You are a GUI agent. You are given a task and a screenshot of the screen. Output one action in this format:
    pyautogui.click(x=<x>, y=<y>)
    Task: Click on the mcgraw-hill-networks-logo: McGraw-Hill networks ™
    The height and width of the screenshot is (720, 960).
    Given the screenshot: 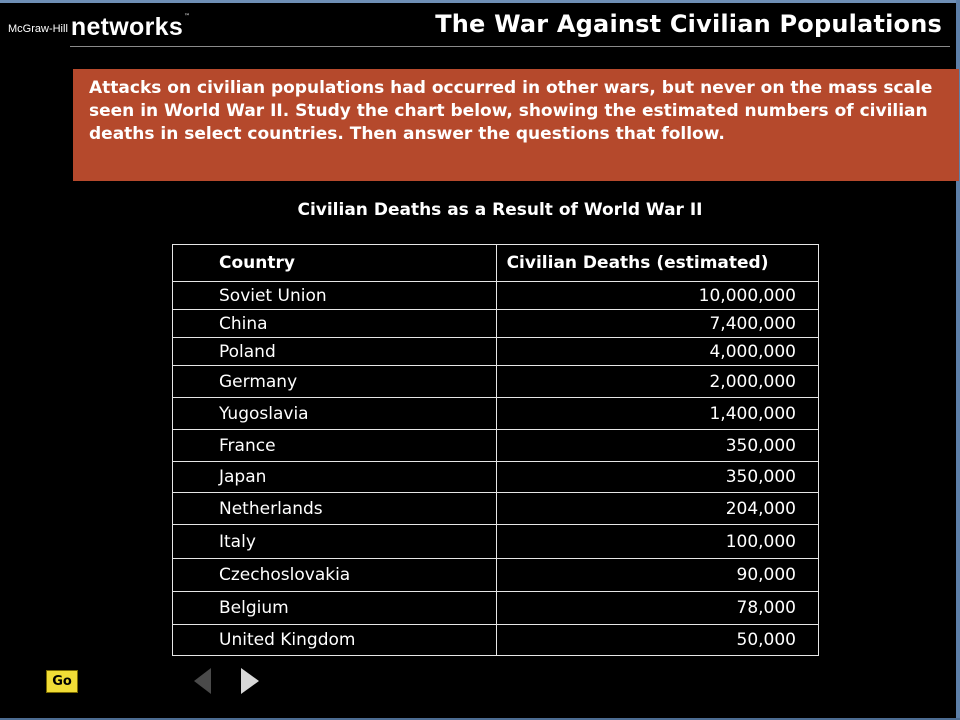 What is the action you would take?
    pyautogui.click(x=99, y=27)
    